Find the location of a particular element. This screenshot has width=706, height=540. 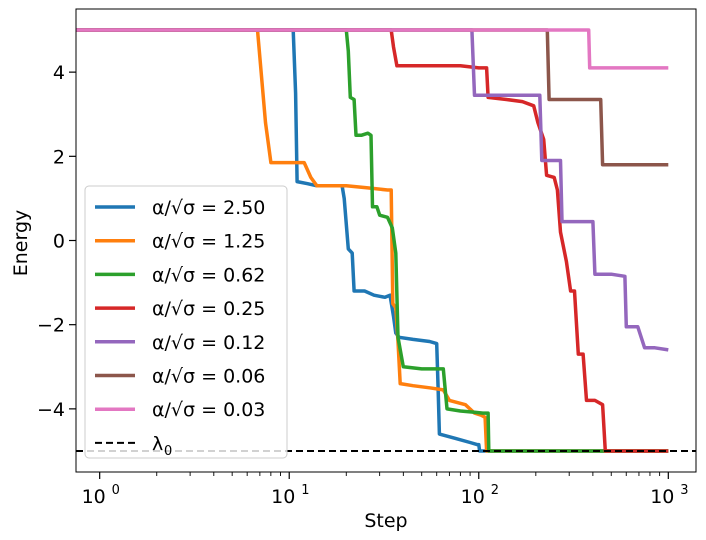

y-tick-label: −2 is located at coordinates (51, 326).